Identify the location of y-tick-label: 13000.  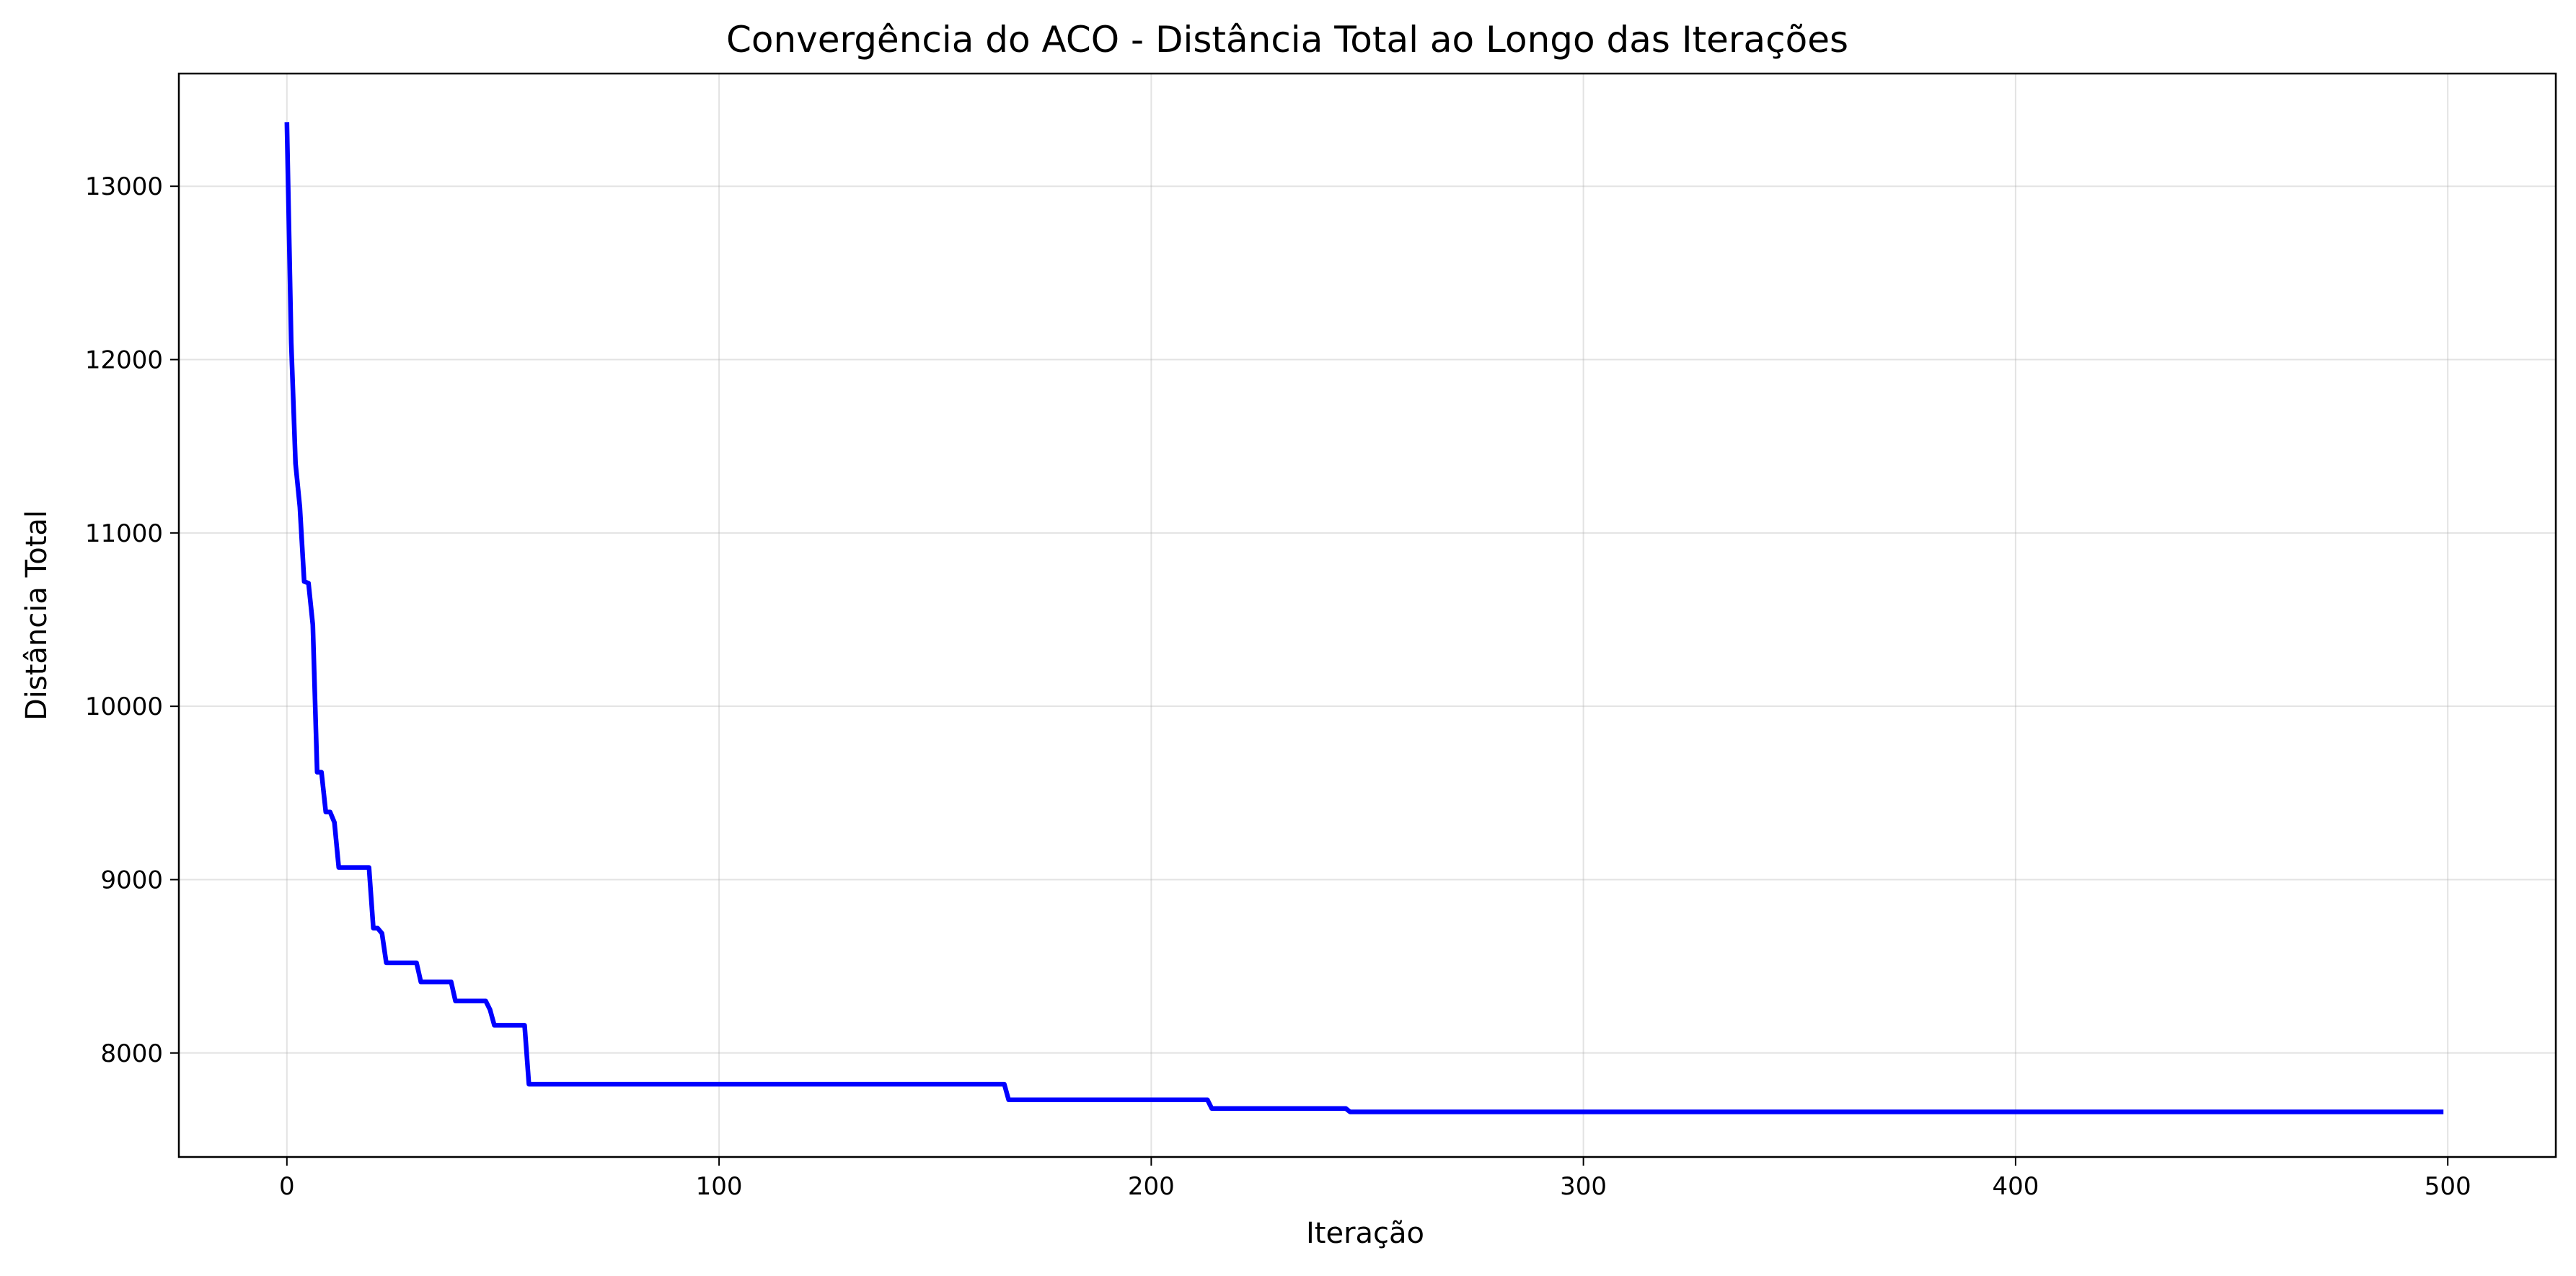
(124, 186).